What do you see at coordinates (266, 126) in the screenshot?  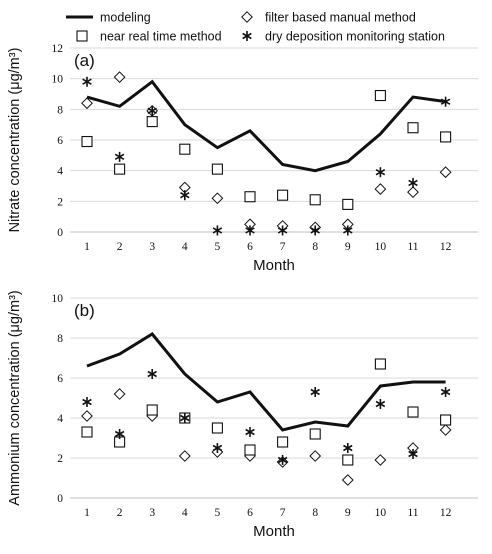 I see `series-line-modeling` at bounding box center [266, 126].